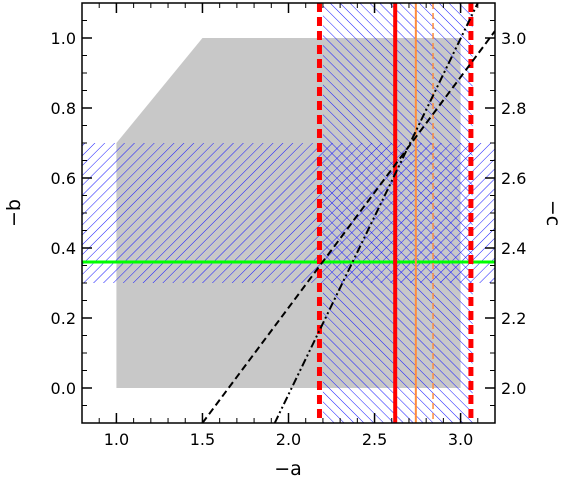 Image resolution: width=564 pixels, height=480 pixels. What do you see at coordinates (202, 439) in the screenshot?
I see `x-tick-label: 1.5` at bounding box center [202, 439].